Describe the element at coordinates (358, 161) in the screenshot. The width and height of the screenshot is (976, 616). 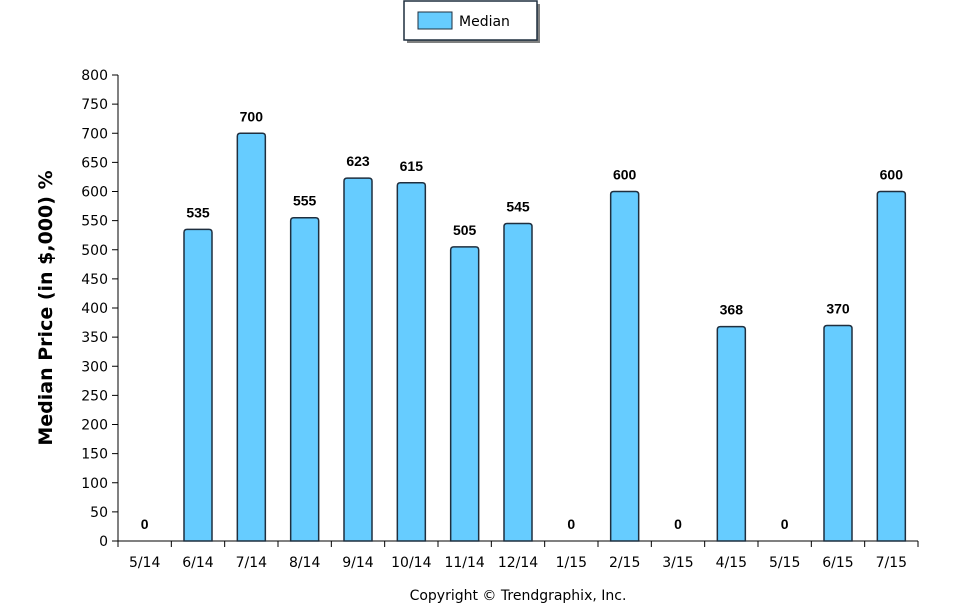
I see `data-label: 623` at that location.